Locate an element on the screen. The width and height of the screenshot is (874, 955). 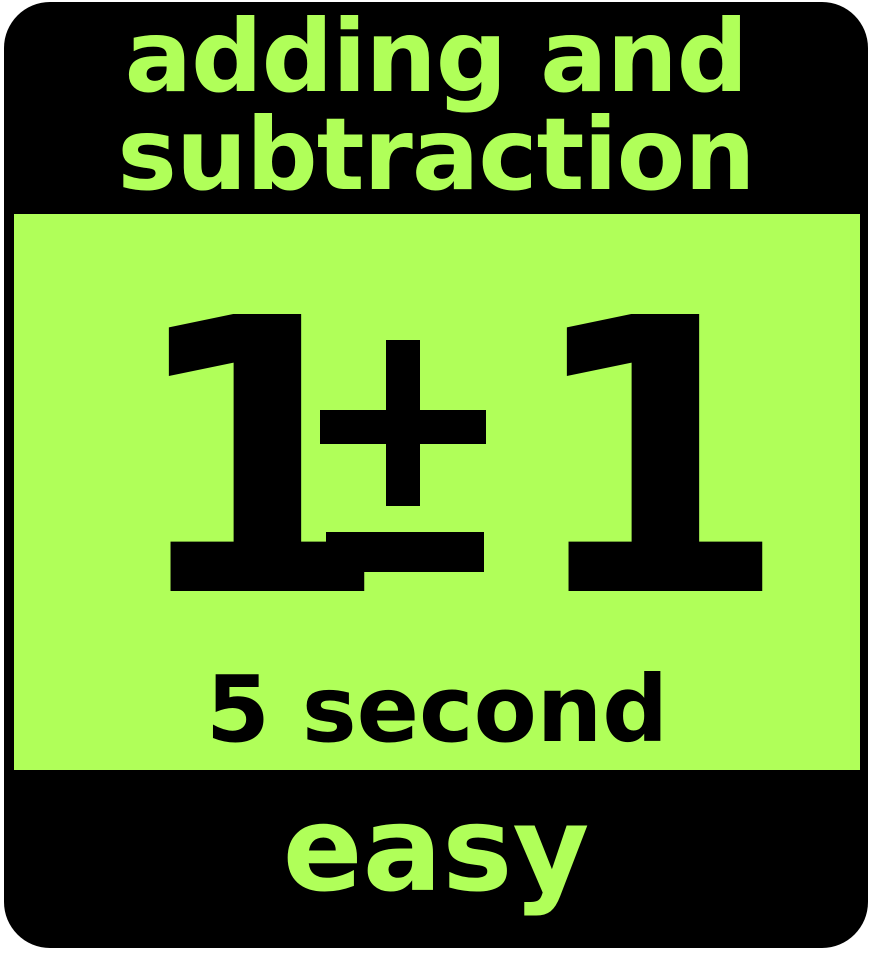
left-operand: 1 is located at coordinates (258, 459).